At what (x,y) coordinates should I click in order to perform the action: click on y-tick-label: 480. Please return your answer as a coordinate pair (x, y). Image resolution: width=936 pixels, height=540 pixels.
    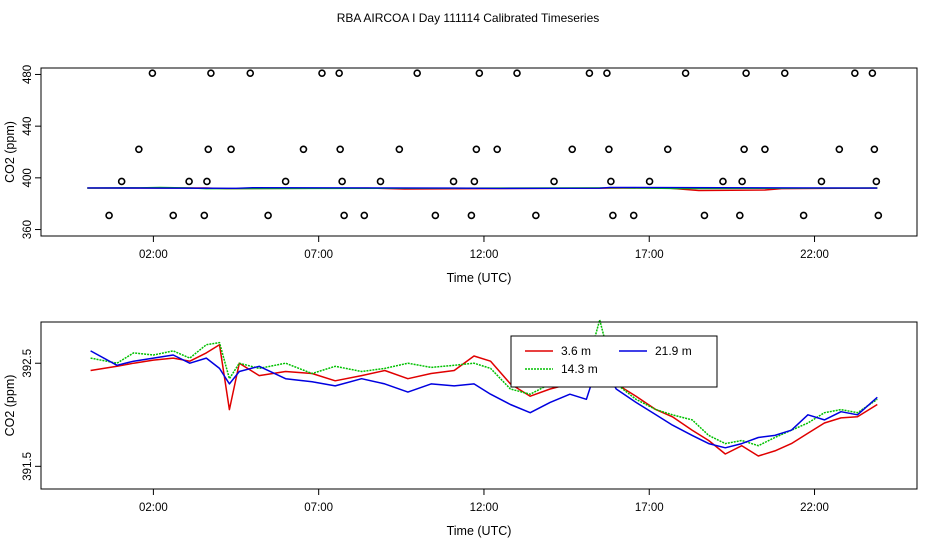
    Looking at the image, I should click on (28, 74).